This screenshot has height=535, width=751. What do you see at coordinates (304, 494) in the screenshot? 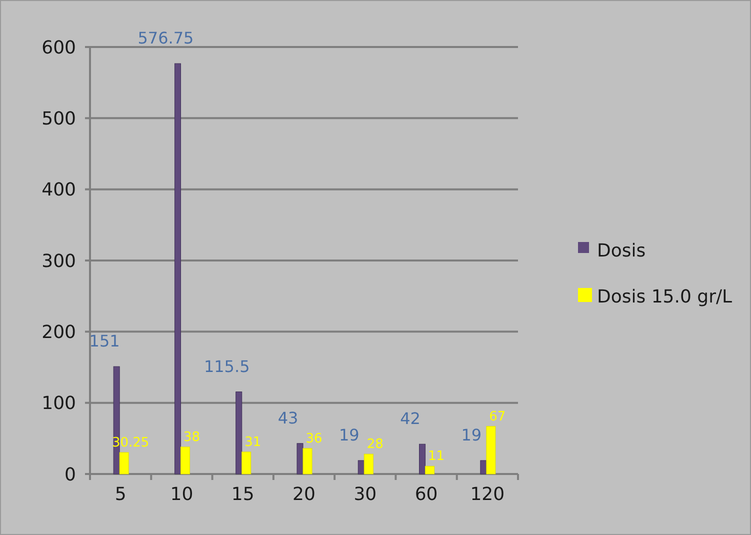
I see `x-tick-label: 20` at bounding box center [304, 494].